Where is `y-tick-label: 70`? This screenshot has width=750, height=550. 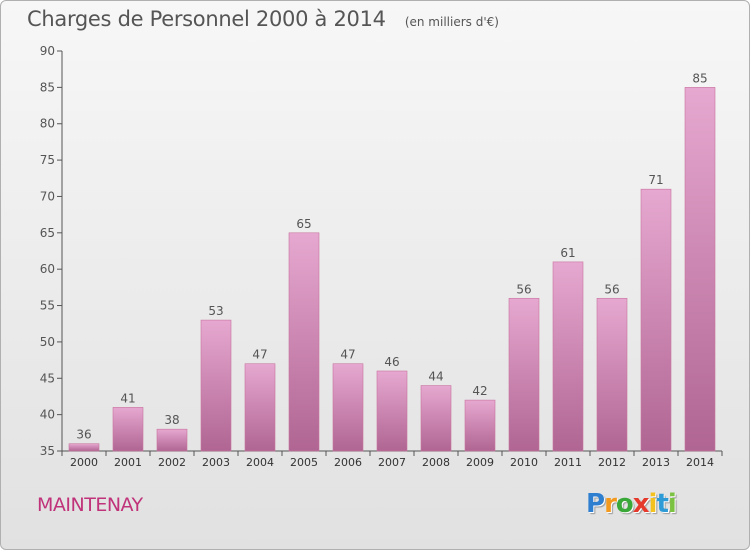 y-tick-label: 70 is located at coordinates (47, 196).